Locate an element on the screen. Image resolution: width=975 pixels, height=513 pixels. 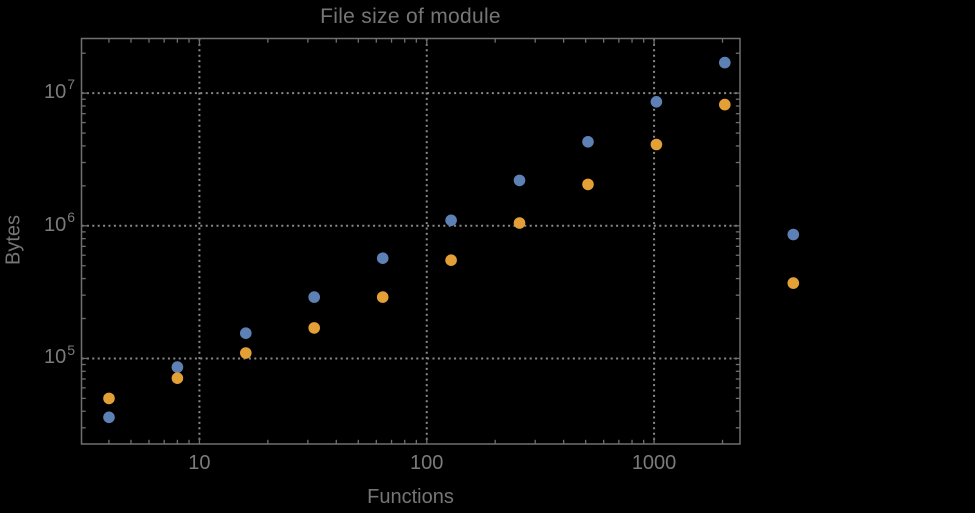
y-tick-label: 10⁵ is located at coordinates (59, 355).